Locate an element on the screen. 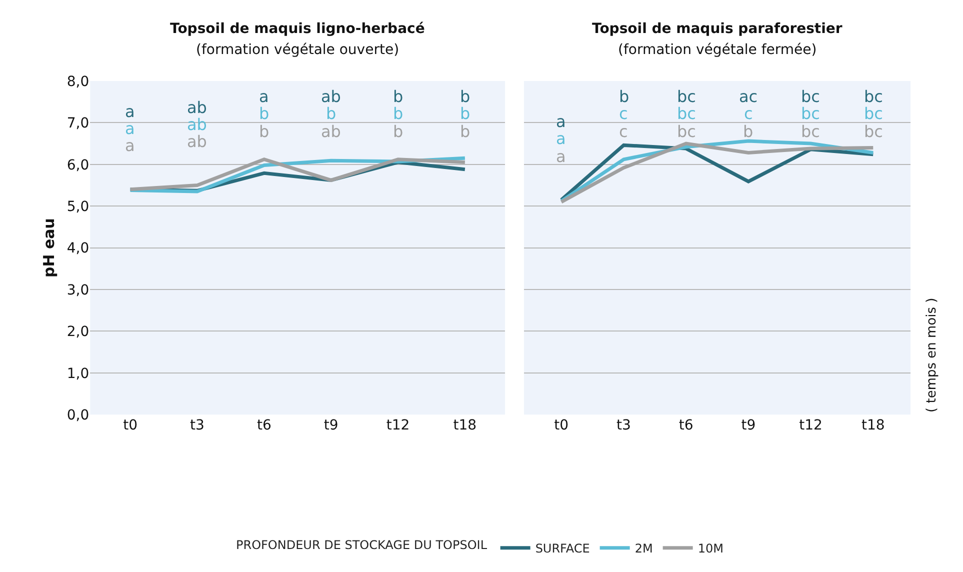 Image resolution: width=963 pixels, height=572 pixels. legend-label: 10M is located at coordinates (711, 549).